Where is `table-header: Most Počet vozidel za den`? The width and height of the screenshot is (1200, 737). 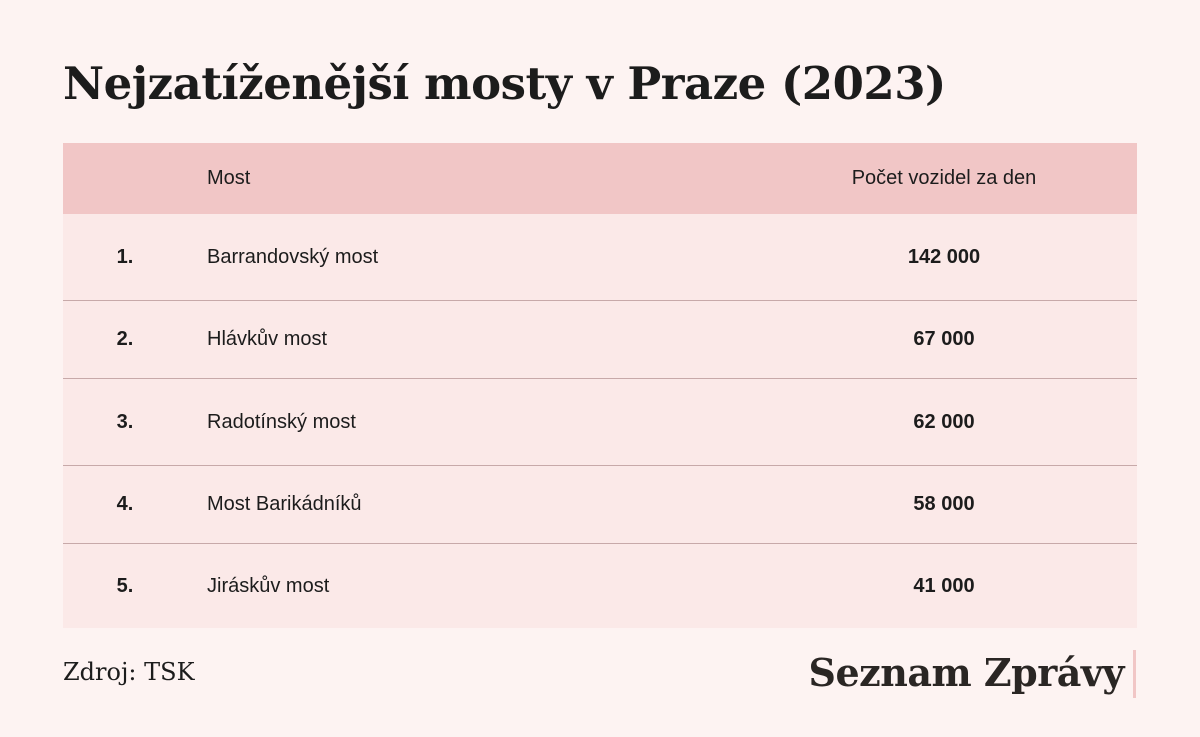 table-header: Most Počet vozidel za den is located at coordinates (600, 178).